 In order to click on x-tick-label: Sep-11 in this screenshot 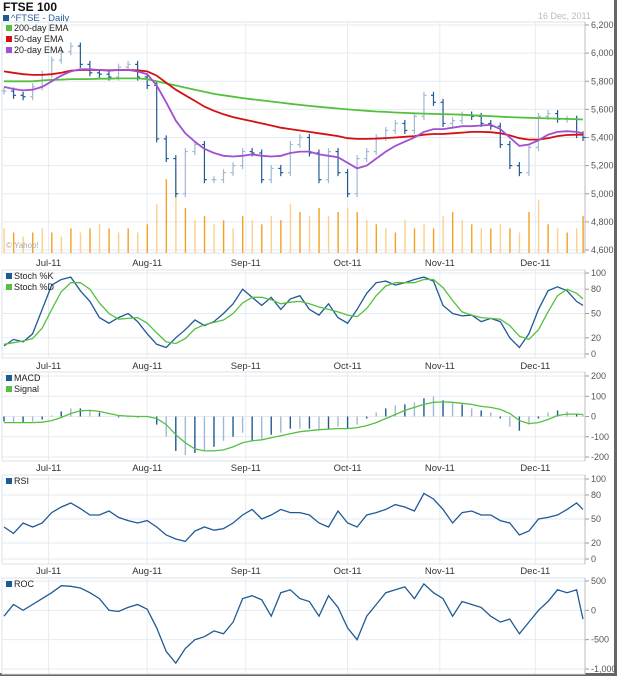, I will do `click(246, 571)`.